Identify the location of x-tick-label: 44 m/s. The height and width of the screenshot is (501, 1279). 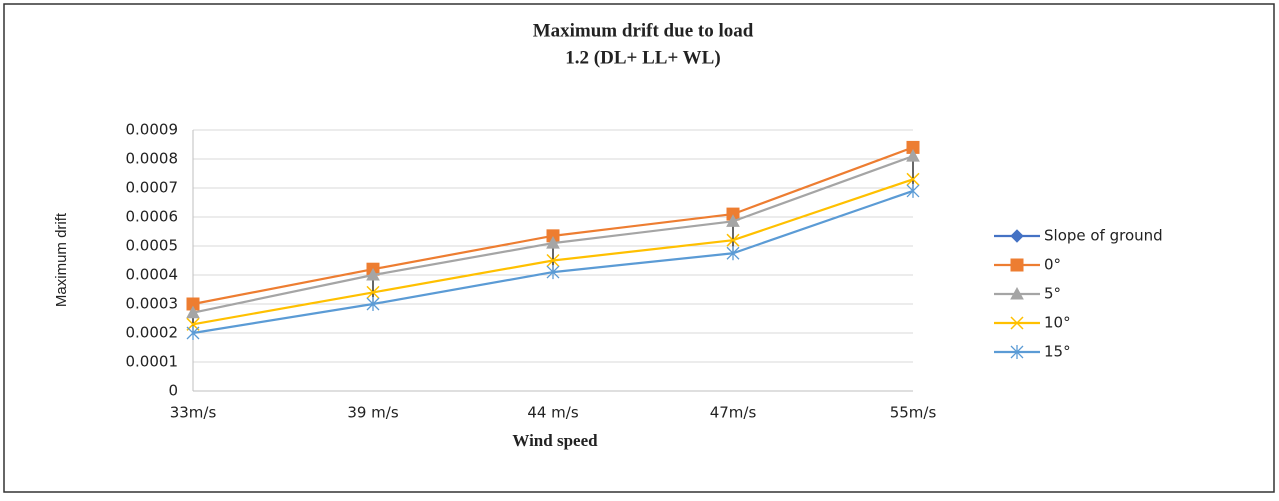
(553, 413).